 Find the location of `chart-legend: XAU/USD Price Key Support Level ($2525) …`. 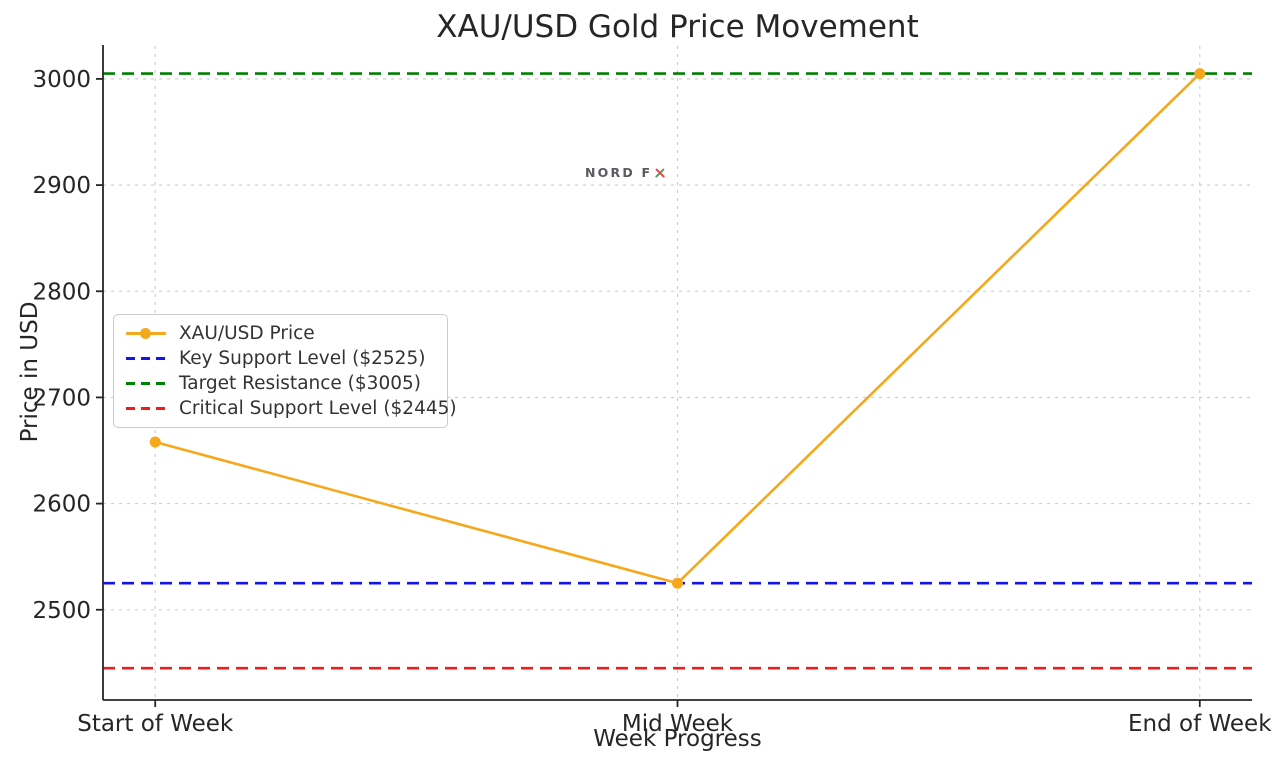

chart-legend: XAU/USD Price Key Support Level ($2525) … is located at coordinates (285, 371).